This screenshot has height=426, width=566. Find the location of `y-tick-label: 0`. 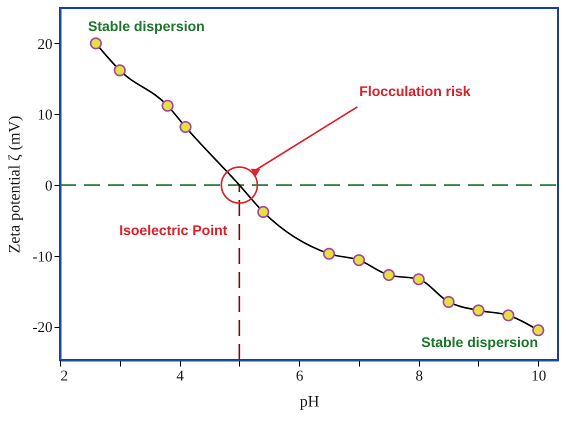

y-tick-label: 0 is located at coordinates (48, 186).